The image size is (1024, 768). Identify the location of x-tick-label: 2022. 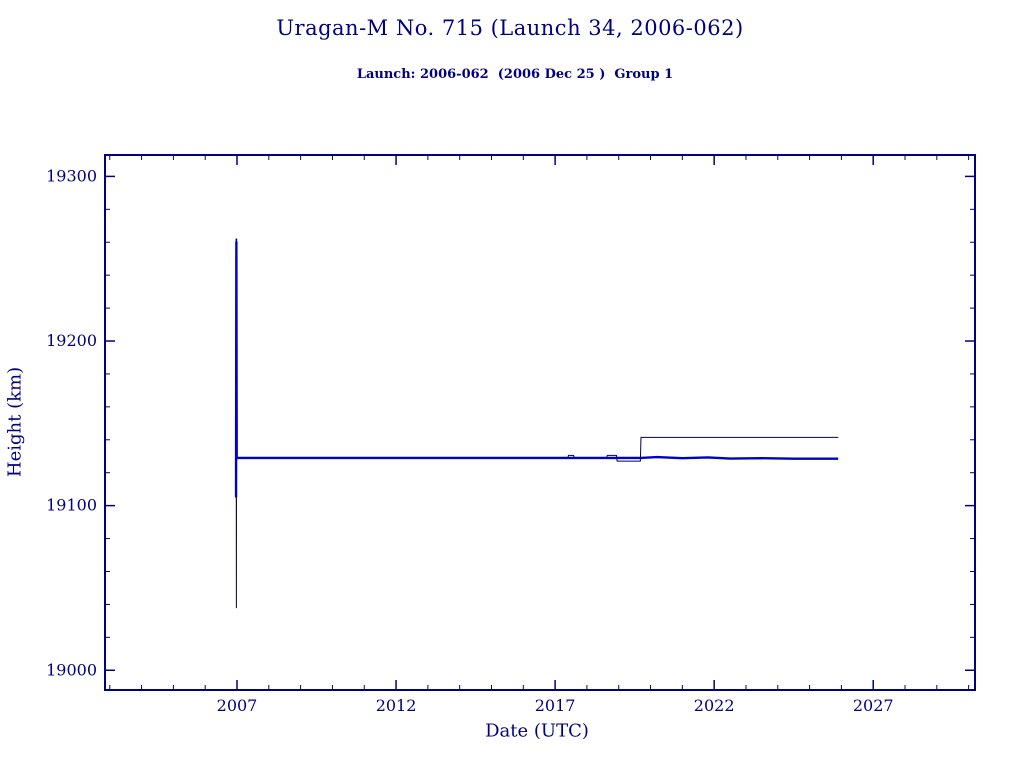
(714, 705).